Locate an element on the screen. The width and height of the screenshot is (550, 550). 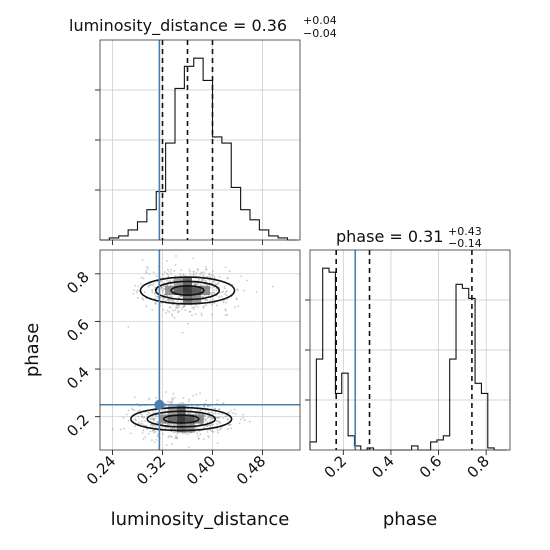
phase-xtick-label-2: 0.6 is located at coordinates (431, 467).